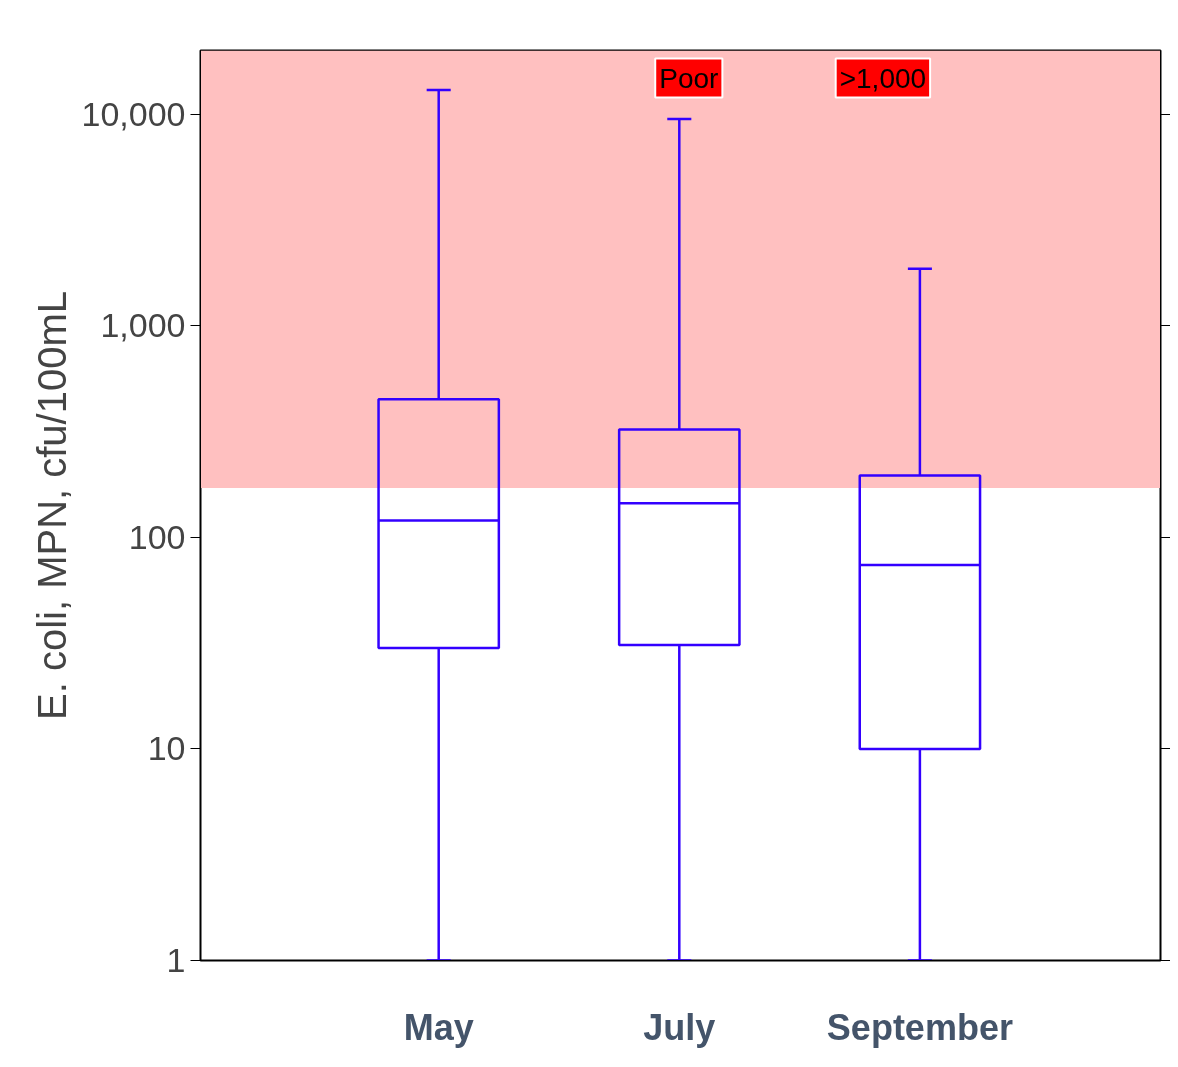 Image resolution: width=1178 pixels, height=1067 pixels. Describe the element at coordinates (166, 748) in the screenshot. I see `y-tick-label: 10` at that location.